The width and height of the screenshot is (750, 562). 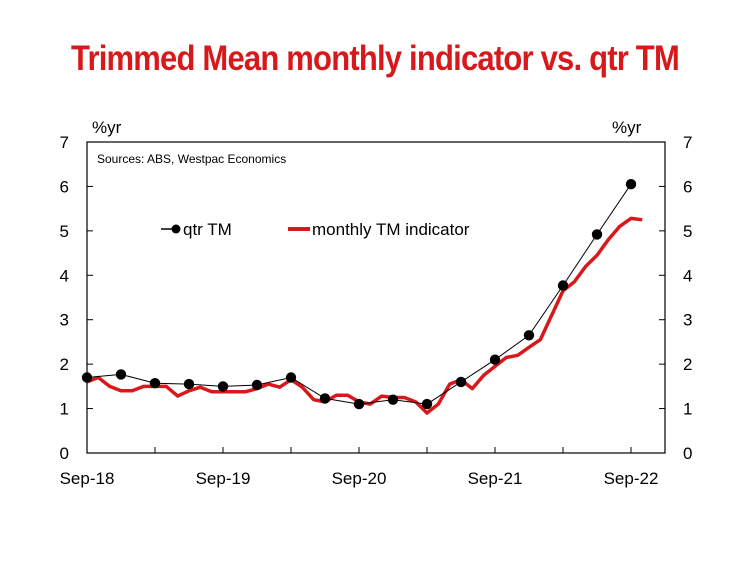 What do you see at coordinates (64, 453) in the screenshot?
I see `y-tick-label-left: 0` at bounding box center [64, 453].